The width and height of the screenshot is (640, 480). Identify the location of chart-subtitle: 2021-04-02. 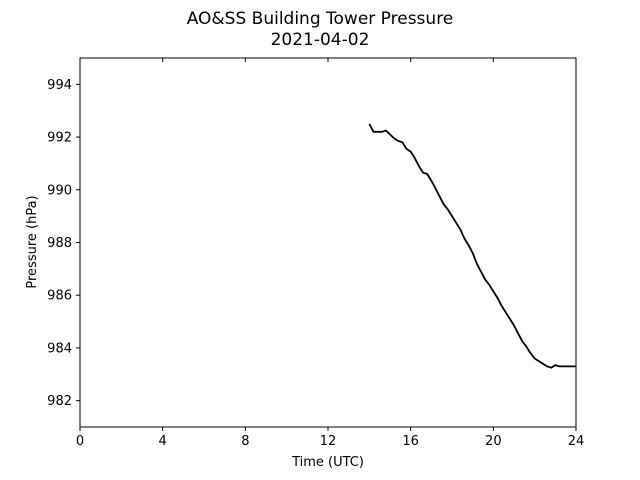
(320, 40).